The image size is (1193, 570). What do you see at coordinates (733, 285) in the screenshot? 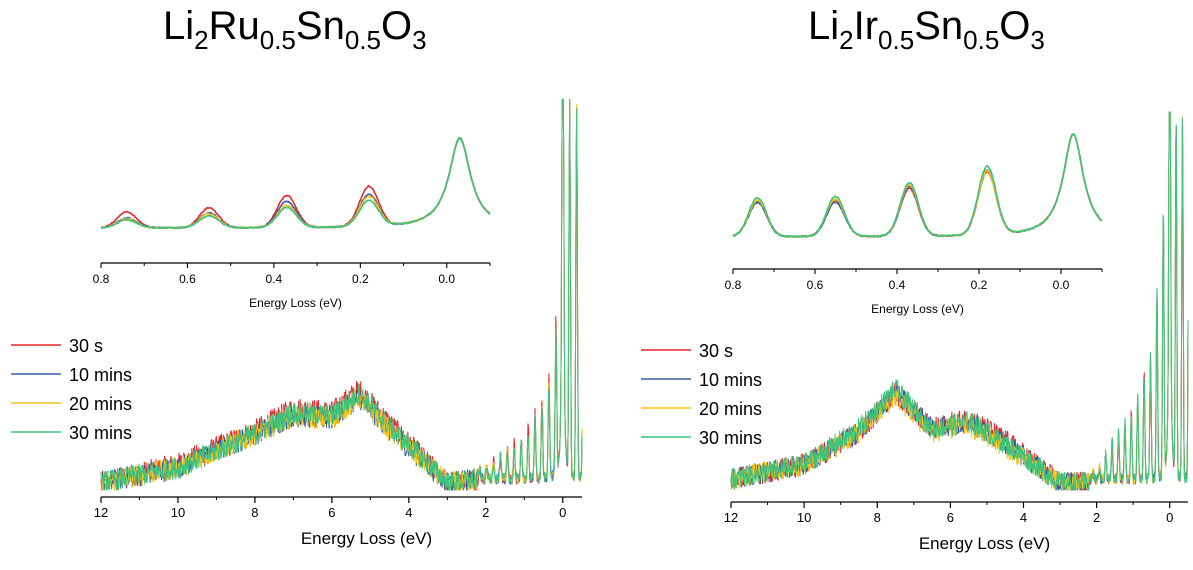
I see `right-inset-x-tick-label: 0.8` at bounding box center [733, 285].